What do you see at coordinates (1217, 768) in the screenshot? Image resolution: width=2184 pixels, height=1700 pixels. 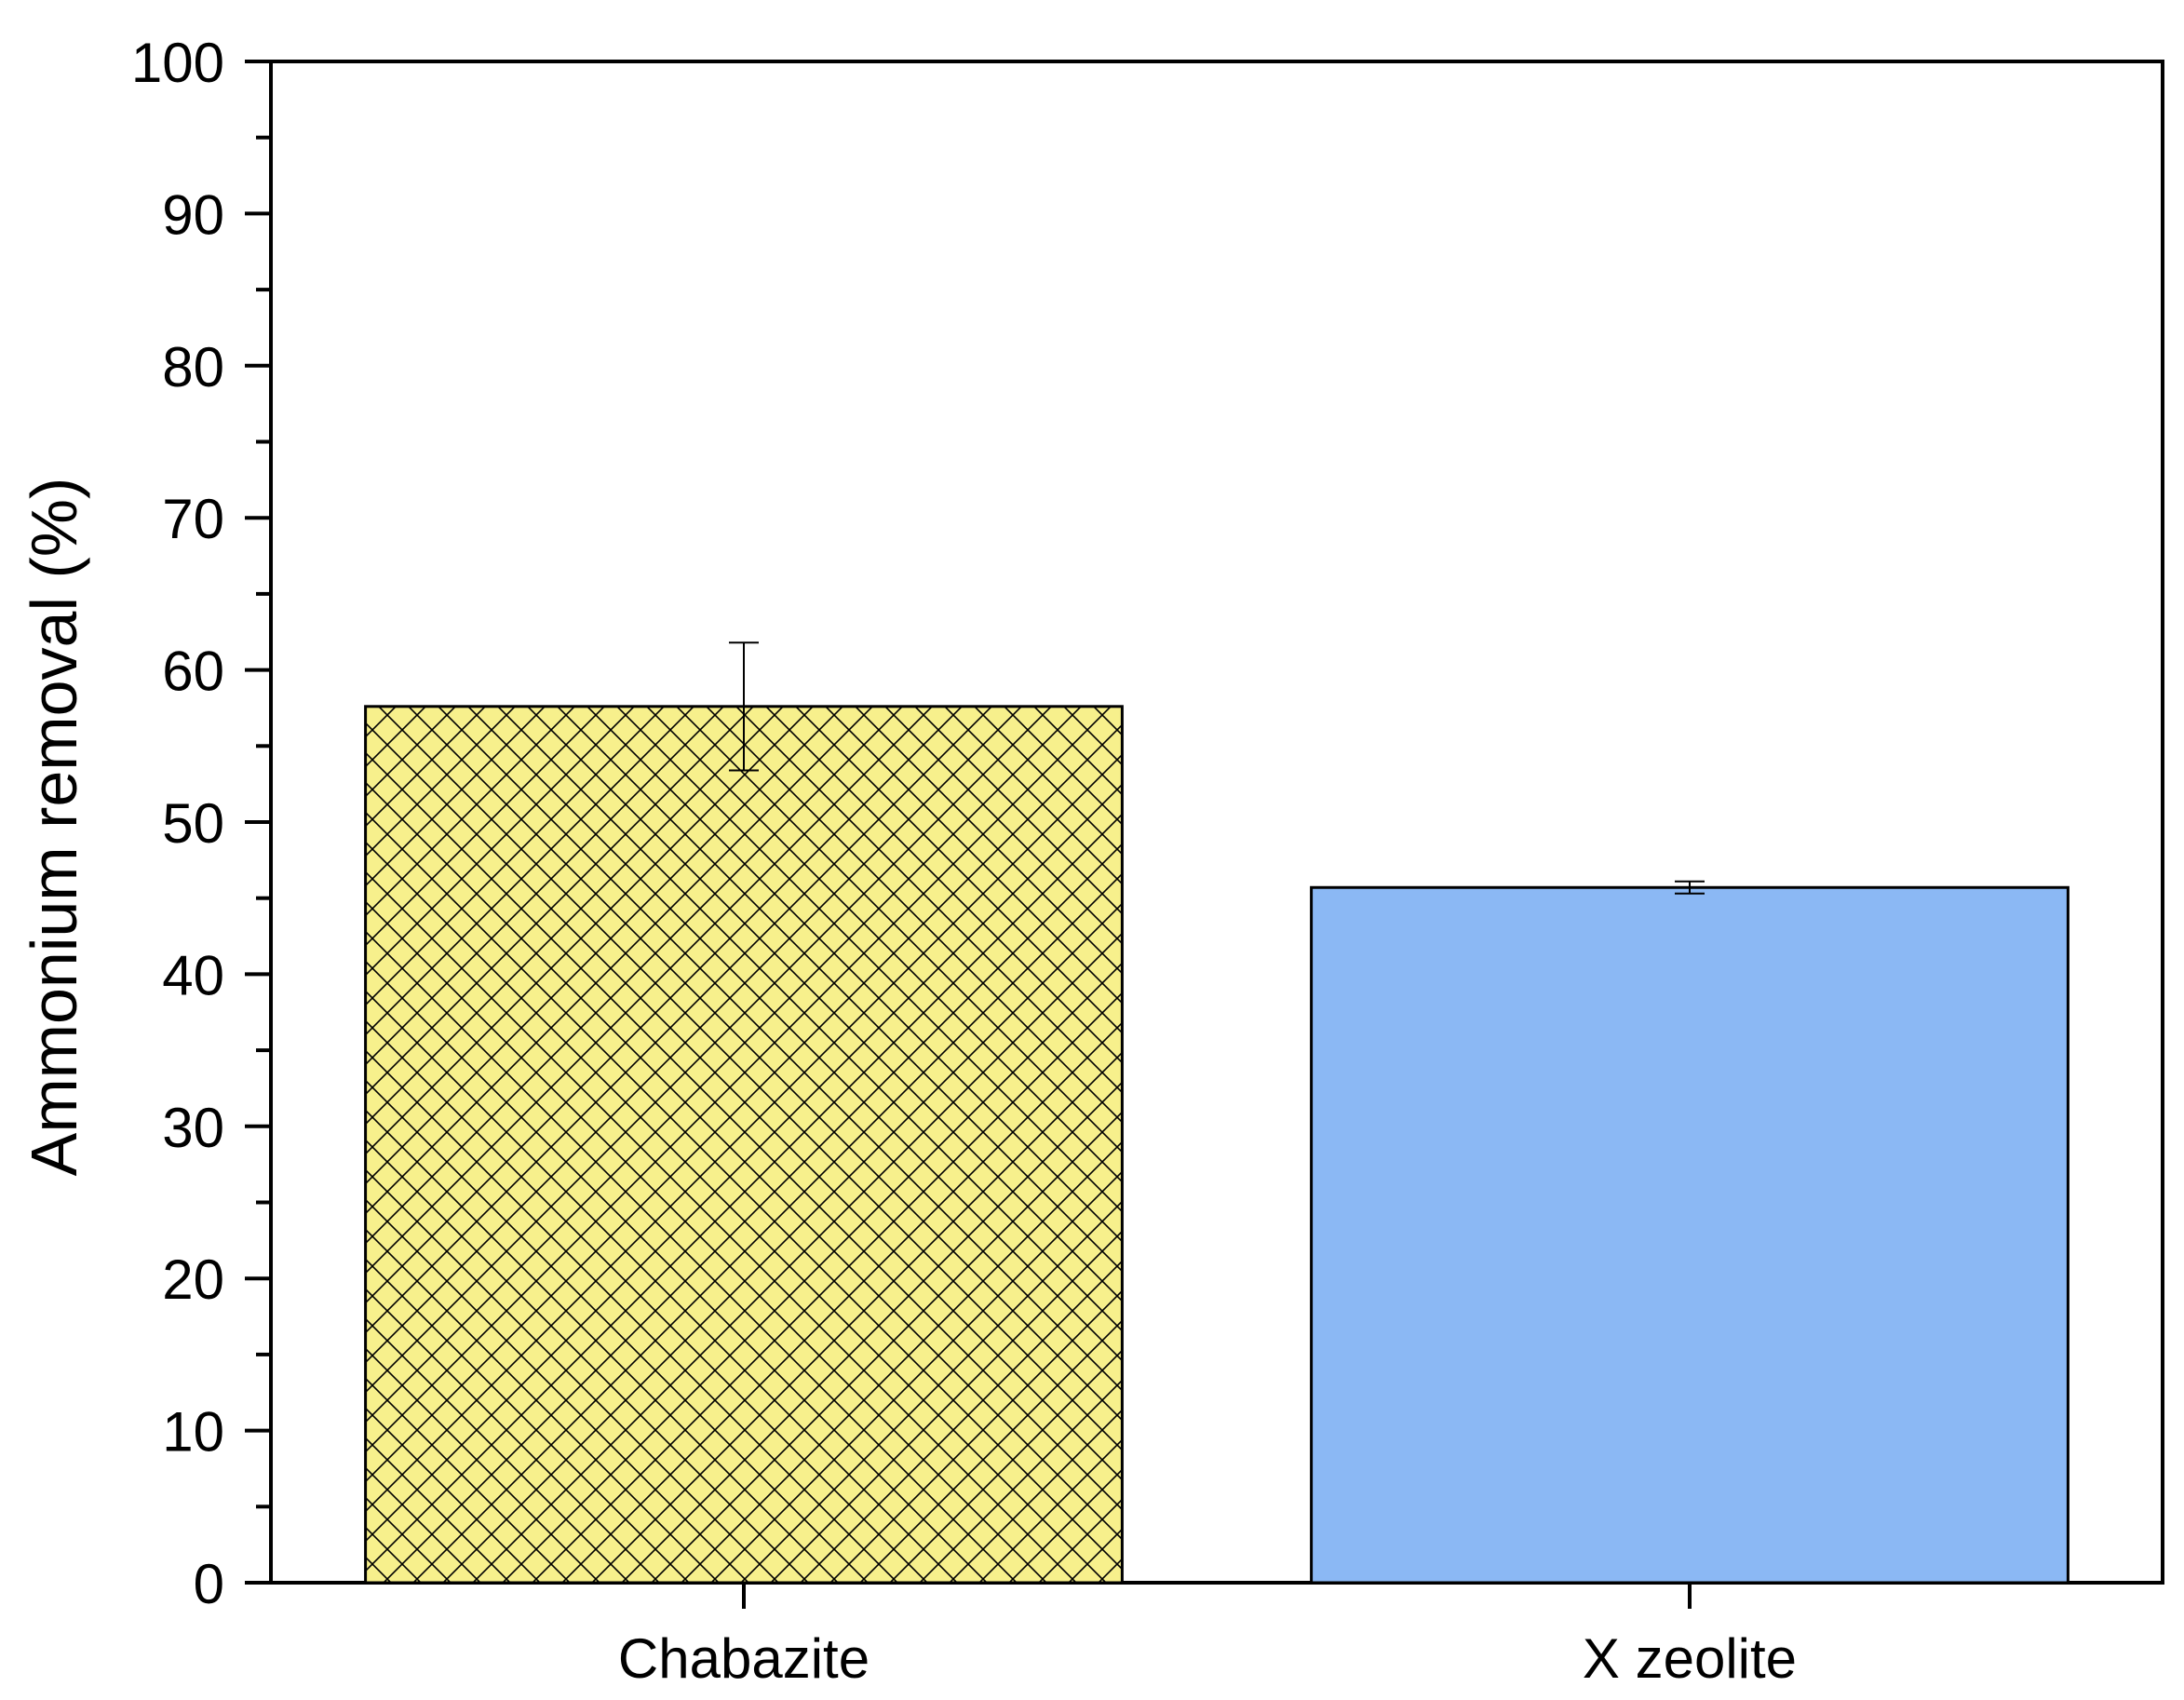 I see `error-bars-group` at bounding box center [1217, 768].